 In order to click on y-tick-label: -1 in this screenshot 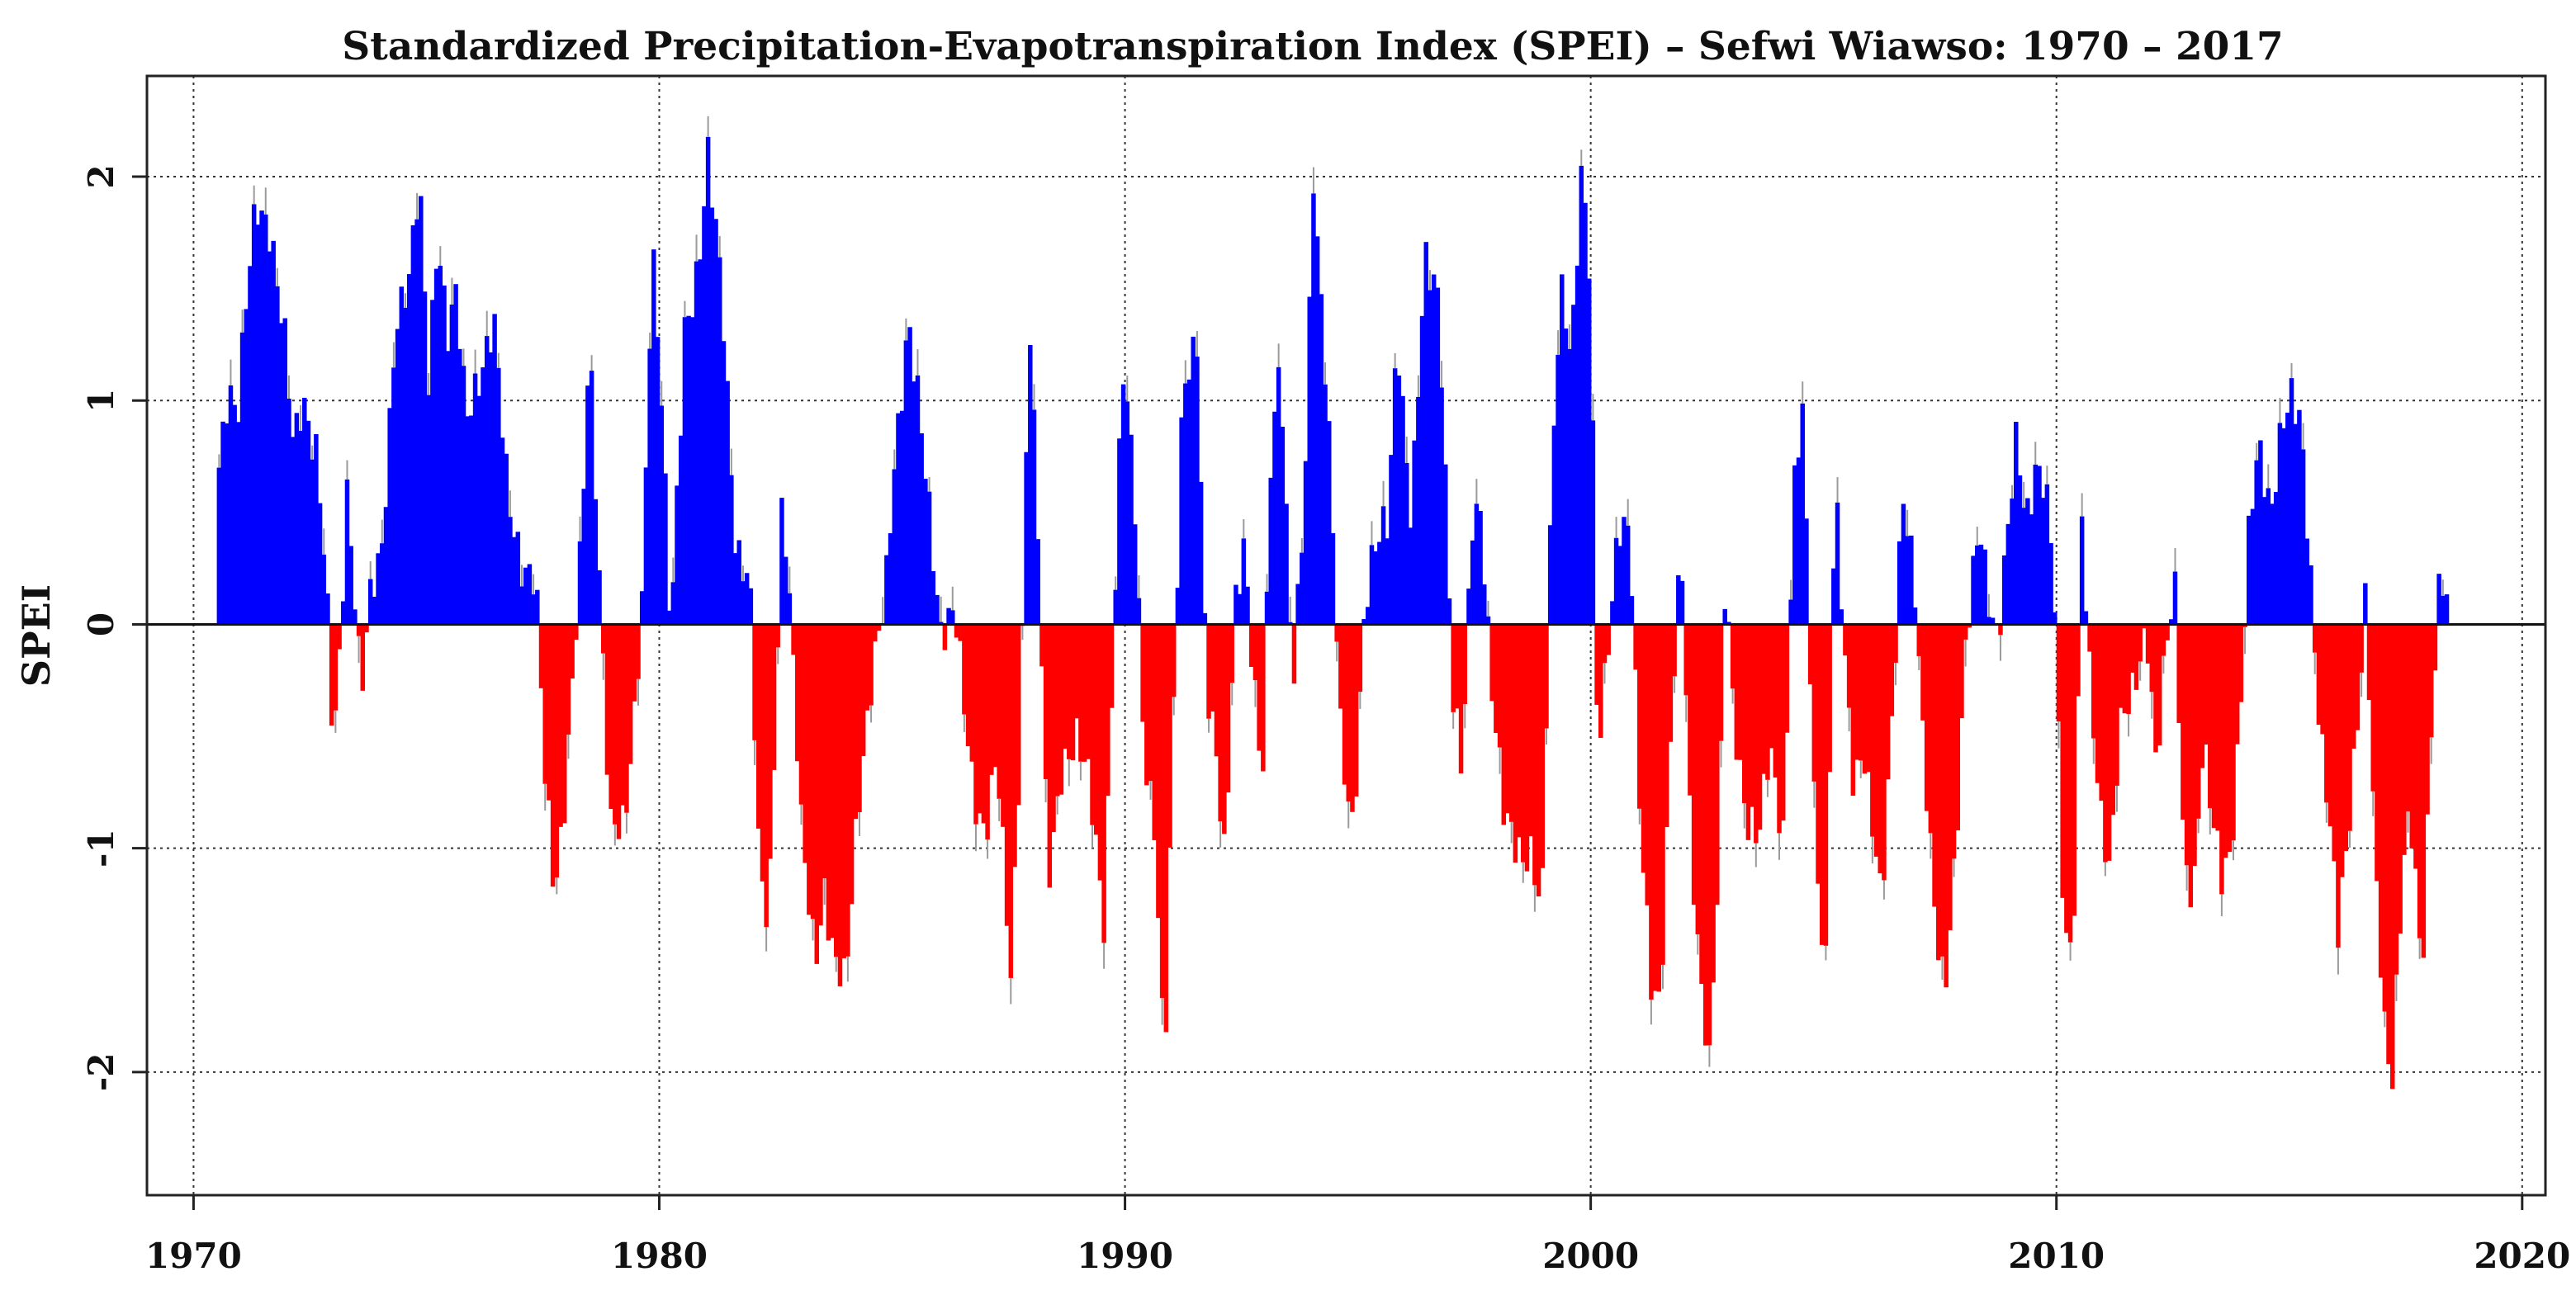, I will do `click(101, 848)`.